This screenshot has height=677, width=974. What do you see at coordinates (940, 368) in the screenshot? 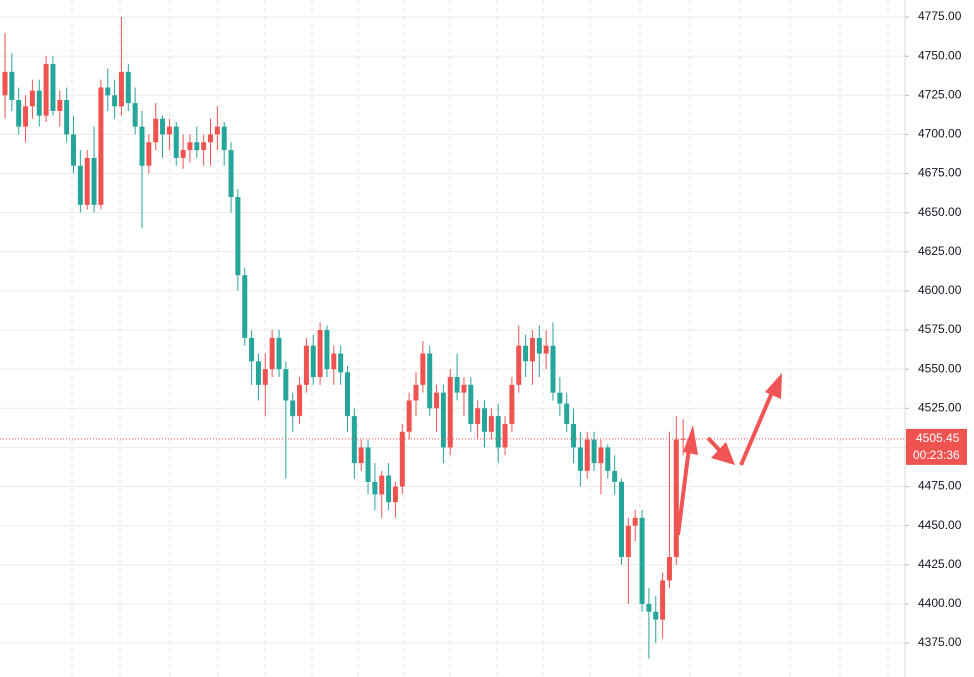
I see `y-tick-label: 4550.00` at bounding box center [940, 368].